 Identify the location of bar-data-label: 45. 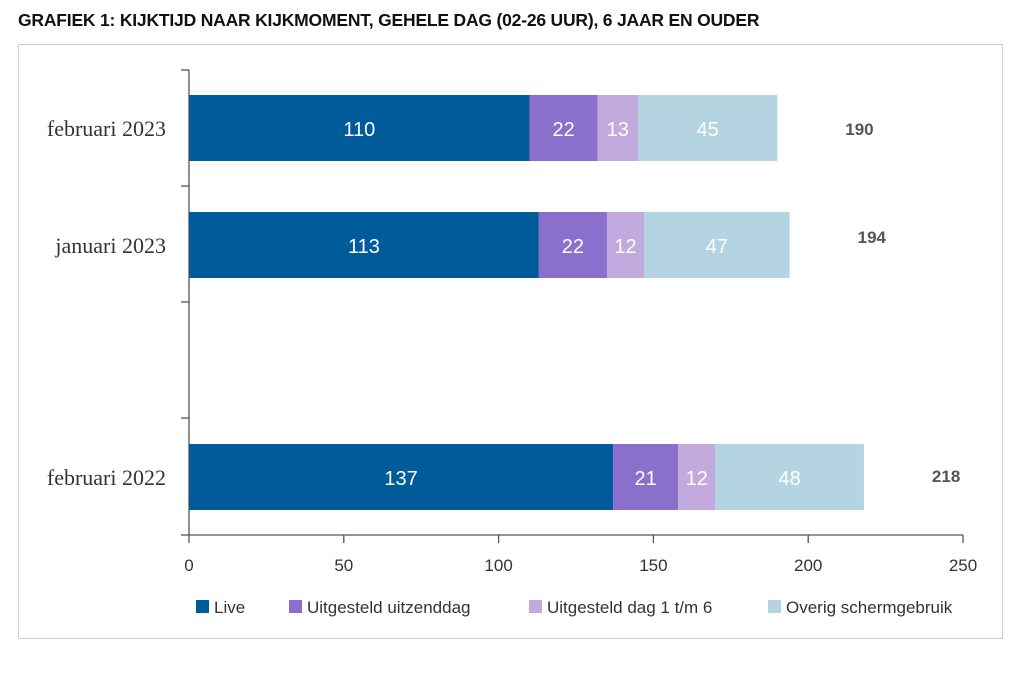
(707, 130).